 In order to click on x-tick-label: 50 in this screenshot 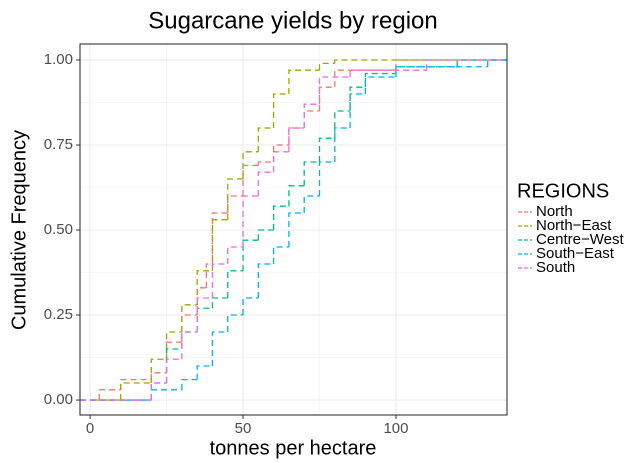, I will do `click(243, 428)`.